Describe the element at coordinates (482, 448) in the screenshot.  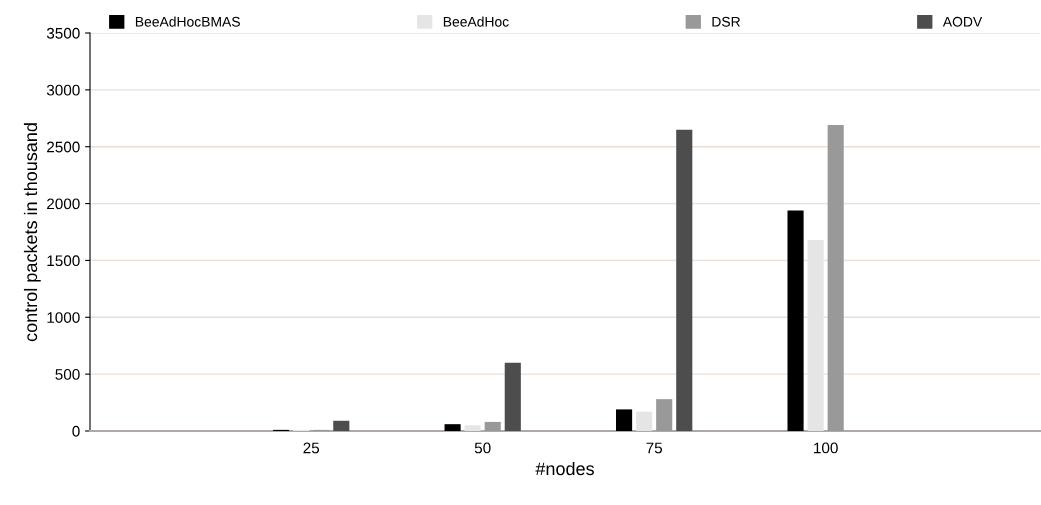
I see `x-tick-label: 50` at that location.